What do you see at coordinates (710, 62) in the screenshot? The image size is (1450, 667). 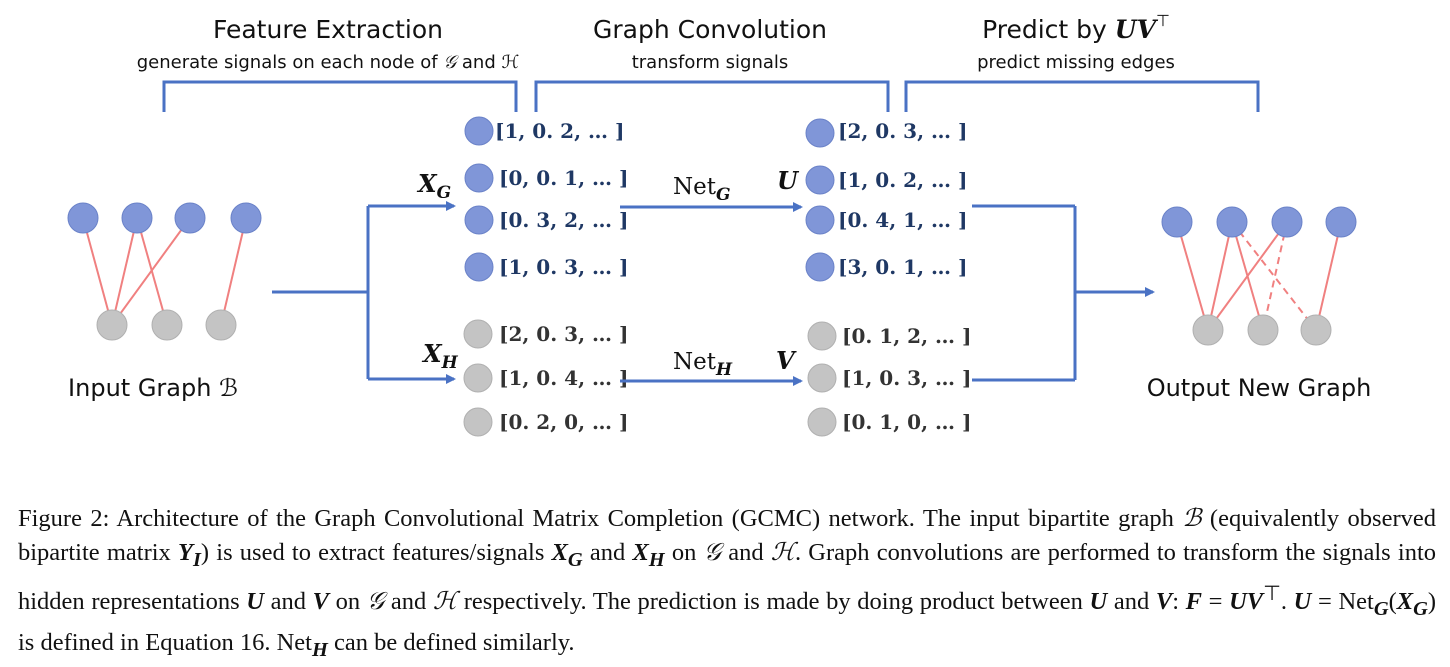 I see `graph-convolution-subtitle: transform signals` at bounding box center [710, 62].